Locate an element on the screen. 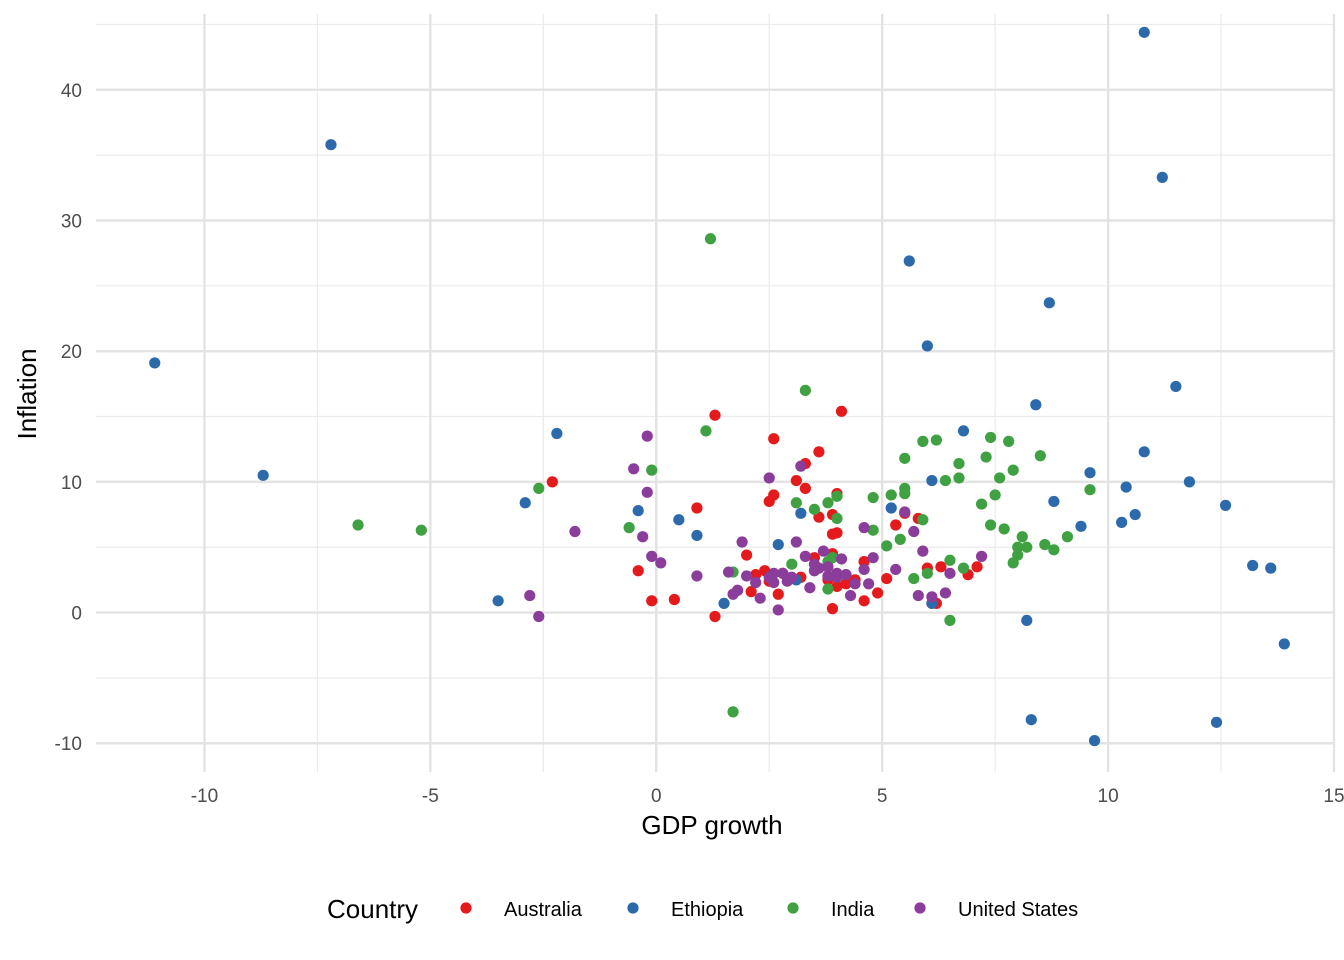  legend-label-australia: Australia is located at coordinates (543, 910).